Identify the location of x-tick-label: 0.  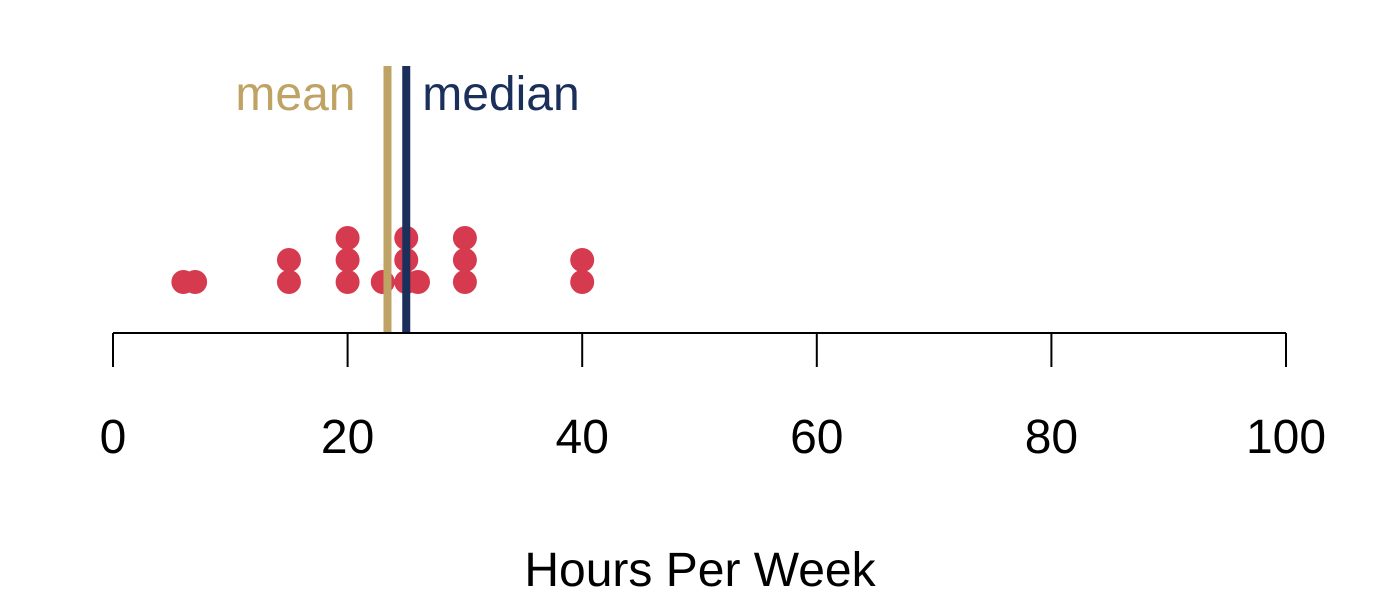
(113, 437).